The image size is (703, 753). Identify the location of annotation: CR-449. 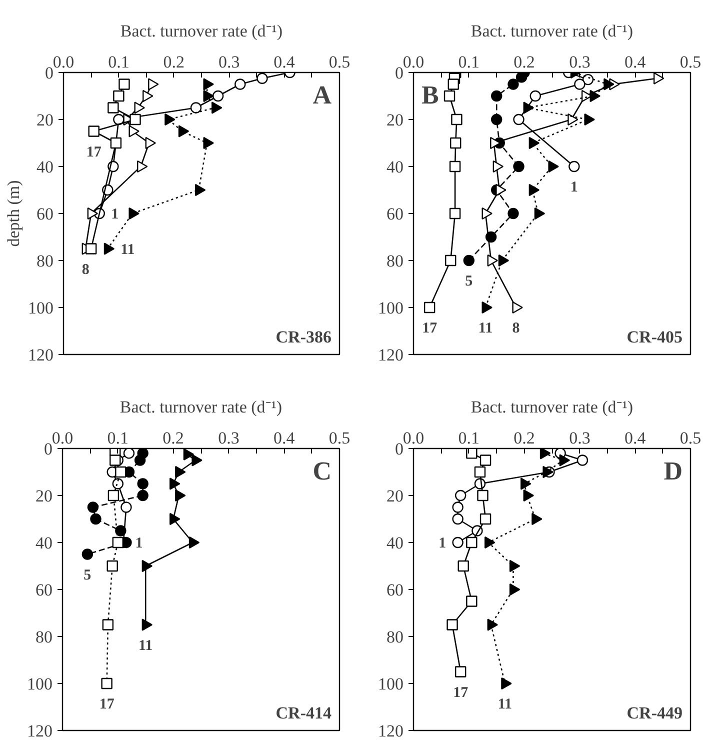
(654, 713).